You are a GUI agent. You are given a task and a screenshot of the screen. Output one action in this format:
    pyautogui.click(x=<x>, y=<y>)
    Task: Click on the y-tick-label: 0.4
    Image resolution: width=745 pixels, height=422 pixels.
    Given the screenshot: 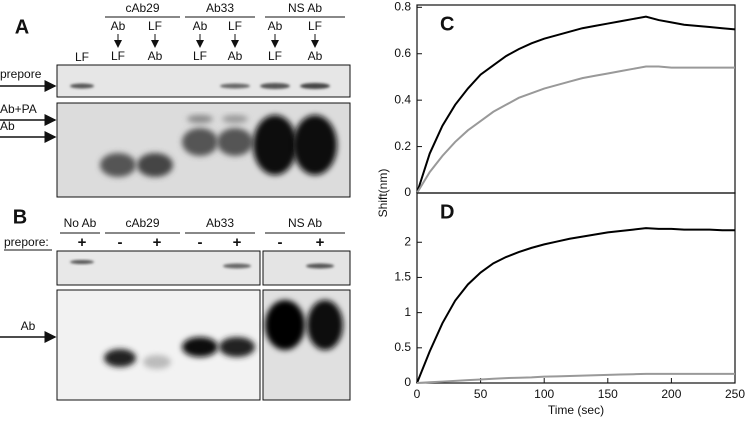 What is the action you would take?
    pyautogui.click(x=402, y=99)
    